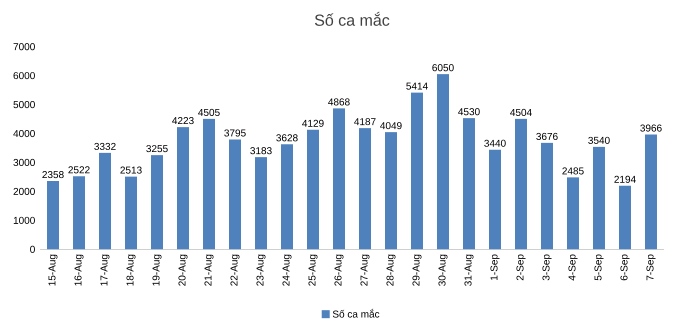  I want to click on data-label: 3540, so click(599, 140).